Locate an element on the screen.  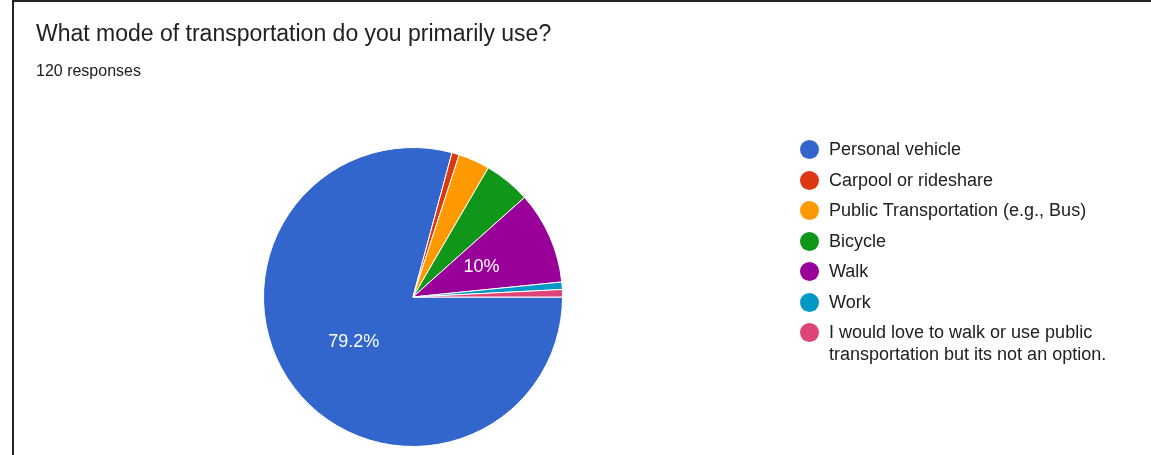
legend-label: Carpool or rideshare is located at coordinates (911, 179).